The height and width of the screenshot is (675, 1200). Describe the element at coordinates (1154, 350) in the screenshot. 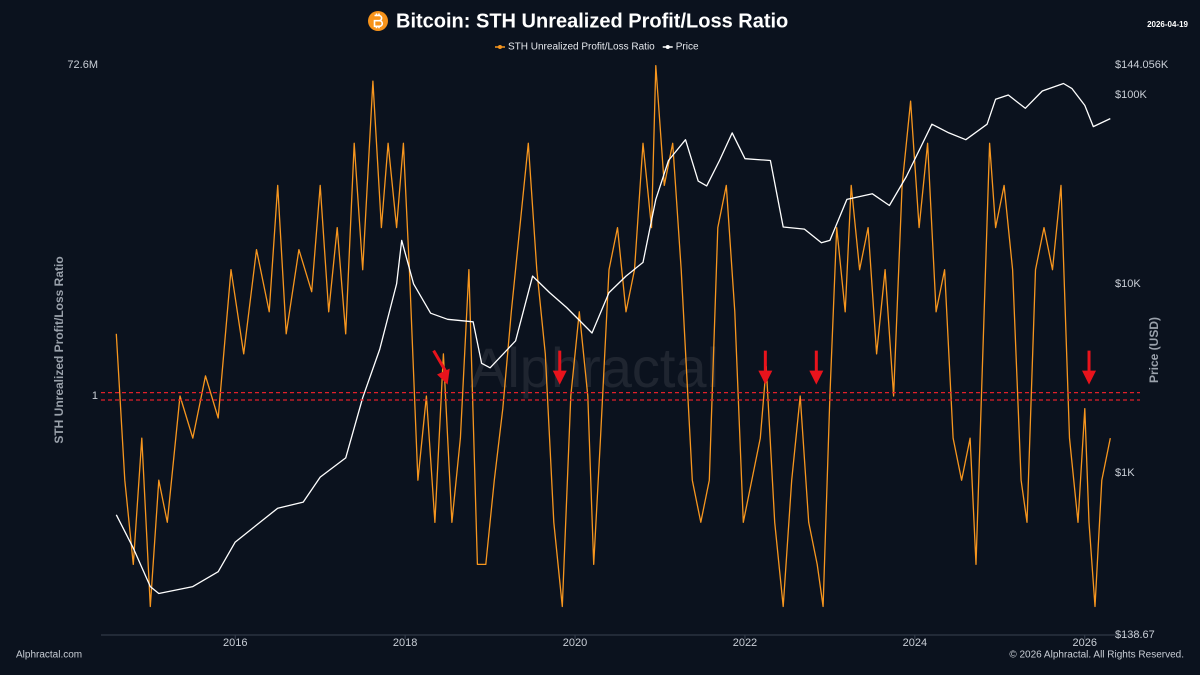

I see `y2-axis-label: Price (USD)` at that location.